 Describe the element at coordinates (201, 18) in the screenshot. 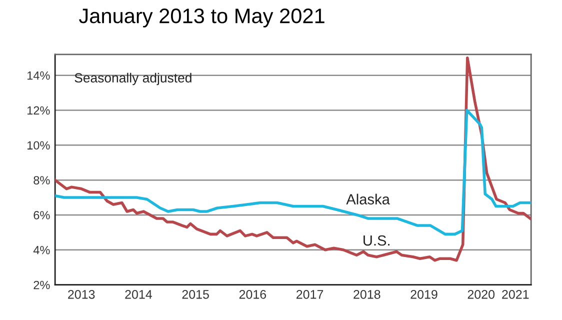

I see `chart-title: January 2013 to May 2021` at that location.